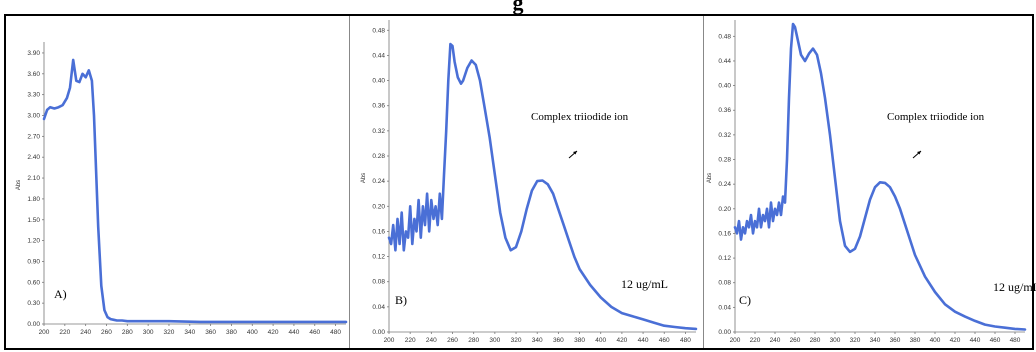 Image resolution: width=1036 pixels, height=352 pixels. Describe the element at coordinates (745, 300) in the screenshot. I see `panel-label: C)` at that location.